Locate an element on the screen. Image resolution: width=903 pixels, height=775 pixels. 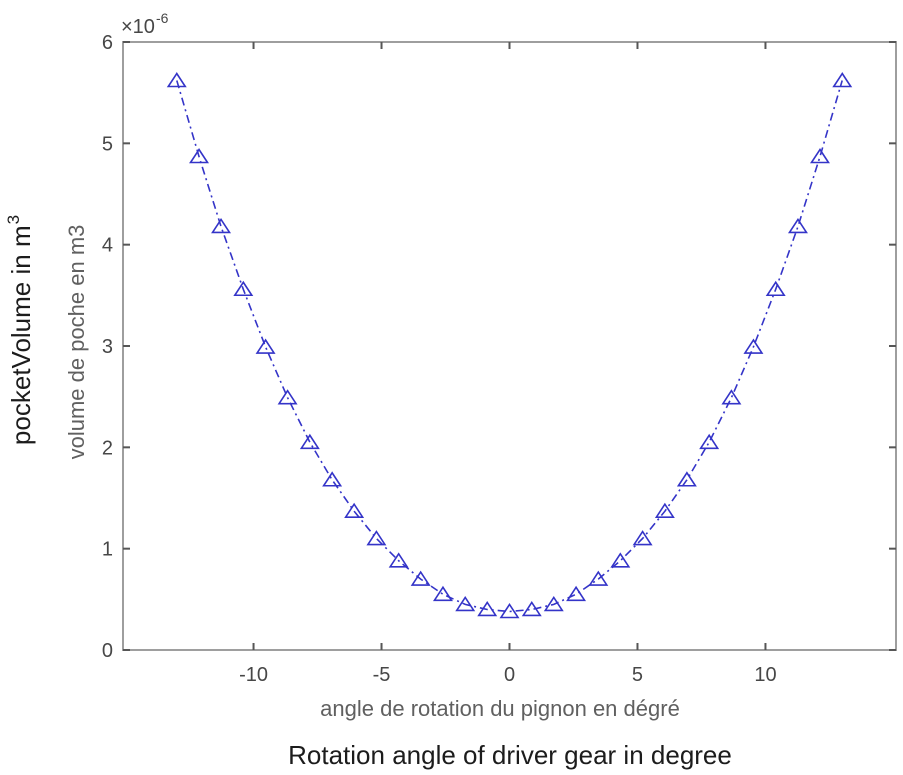
y-tick-label: 1 is located at coordinates (107, 550).